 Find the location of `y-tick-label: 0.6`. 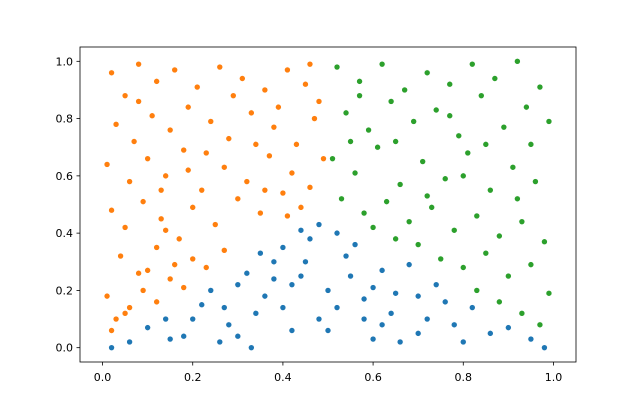

y-tick-label: 0.6 is located at coordinates (65, 176).